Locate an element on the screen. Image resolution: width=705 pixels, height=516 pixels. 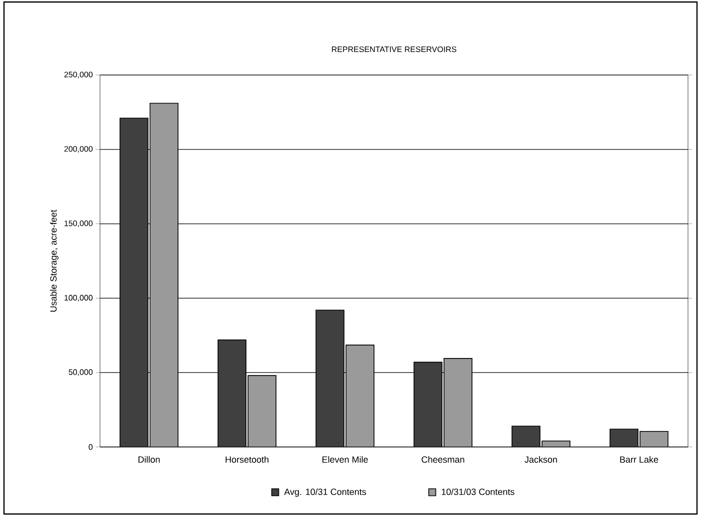
x-tick-label: Horsetooth is located at coordinates (247, 459).